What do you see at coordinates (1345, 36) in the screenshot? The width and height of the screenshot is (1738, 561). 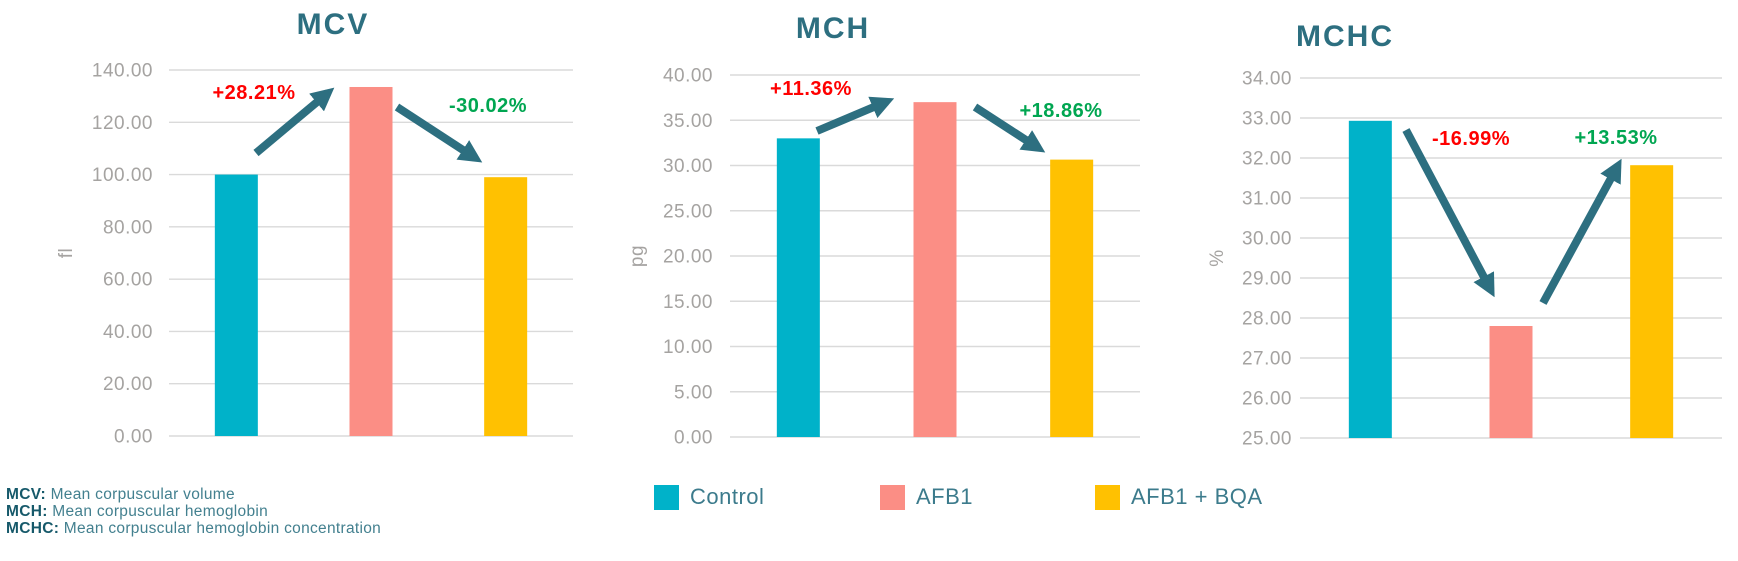 I see `chart-title: MCHC` at bounding box center [1345, 36].